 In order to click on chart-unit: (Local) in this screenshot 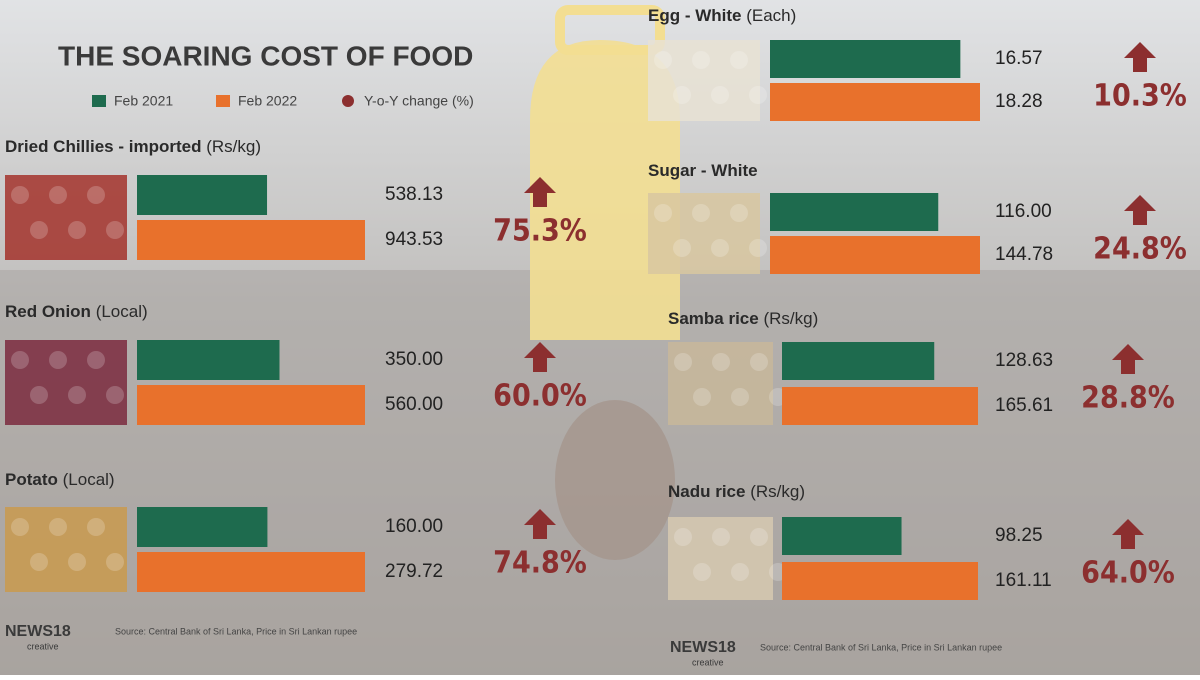, I will do `click(122, 311)`.